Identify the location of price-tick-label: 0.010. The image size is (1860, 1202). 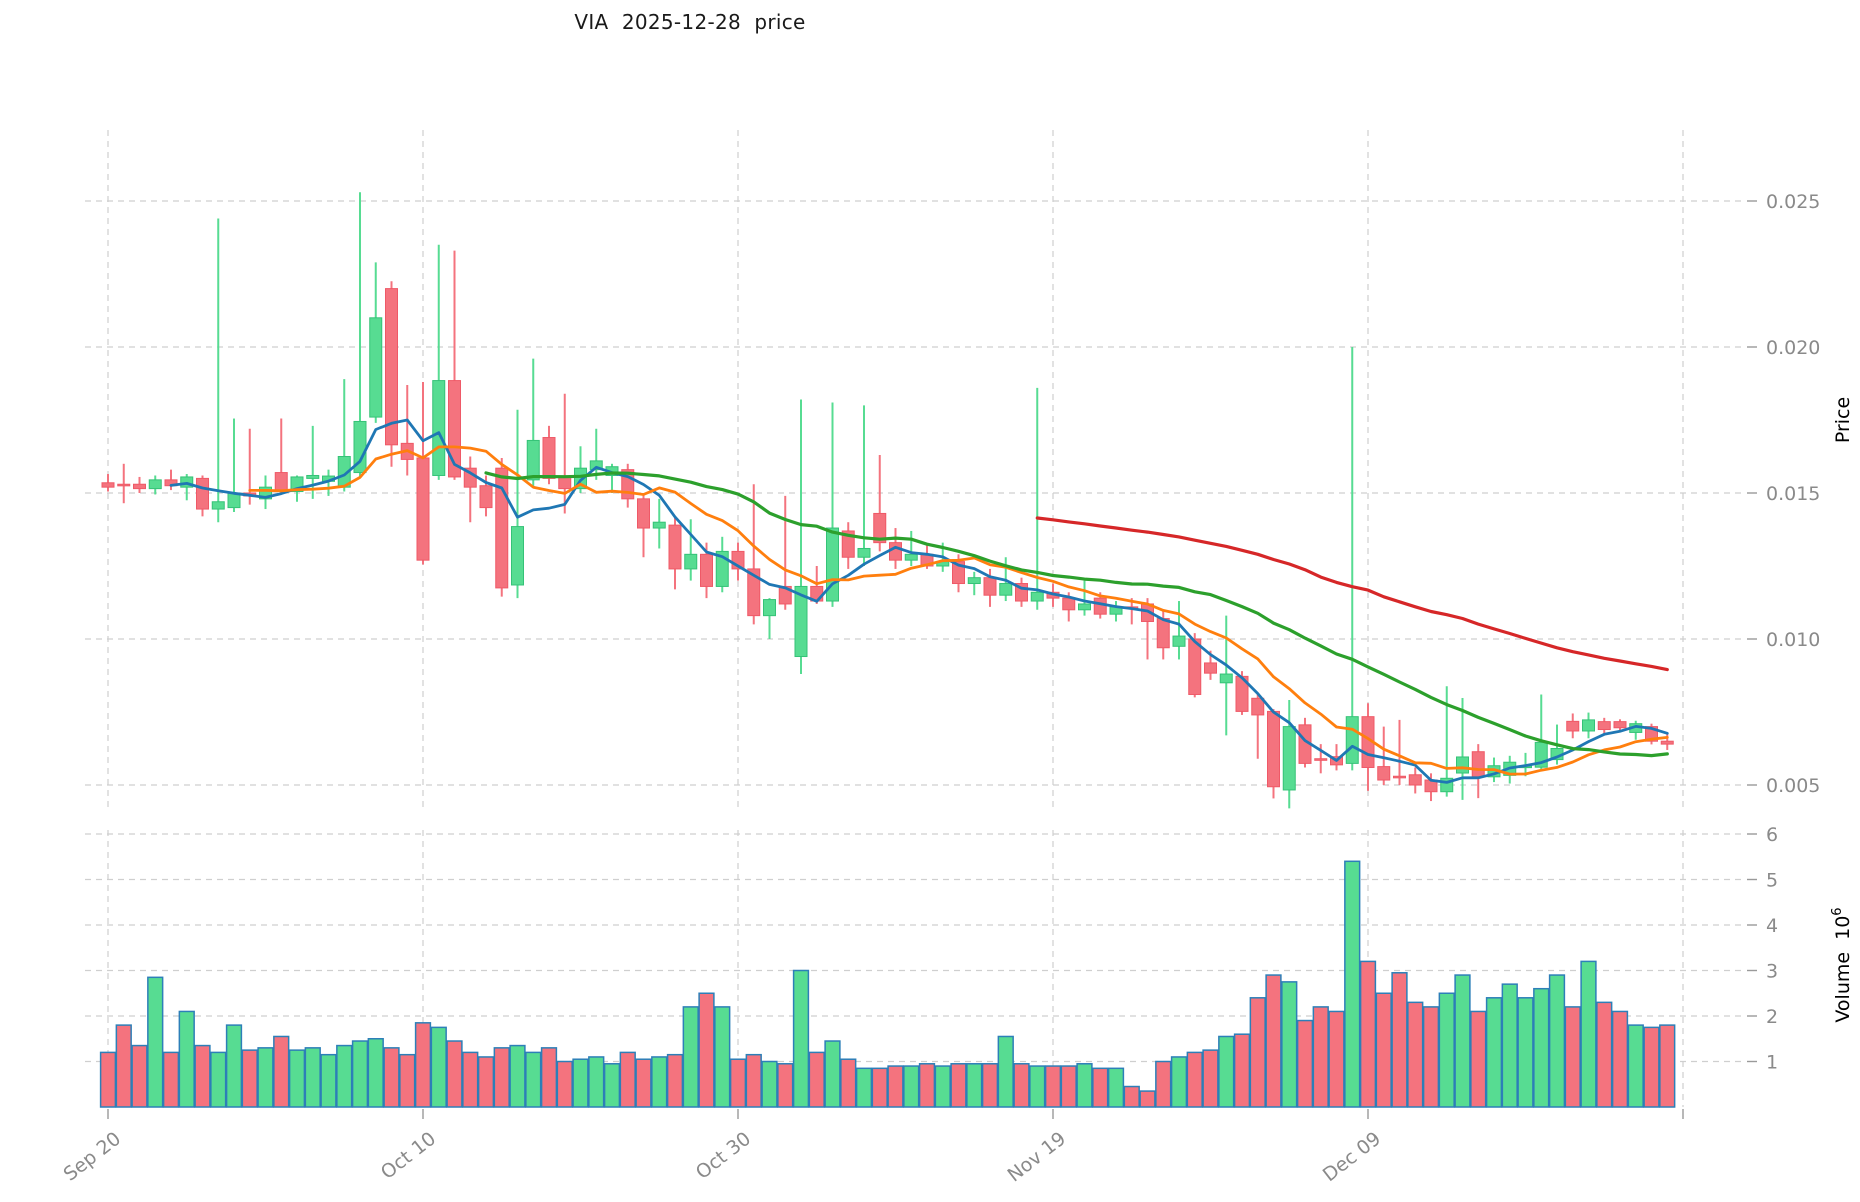
(1793, 640).